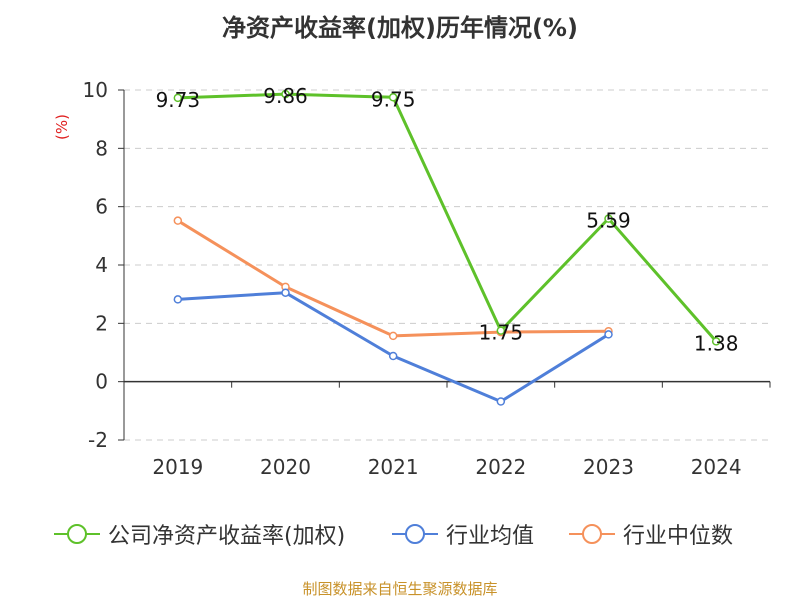 The height and width of the screenshot is (600, 800). I want to click on legend-label: 公司净资产收益率(加权), so click(227, 536).